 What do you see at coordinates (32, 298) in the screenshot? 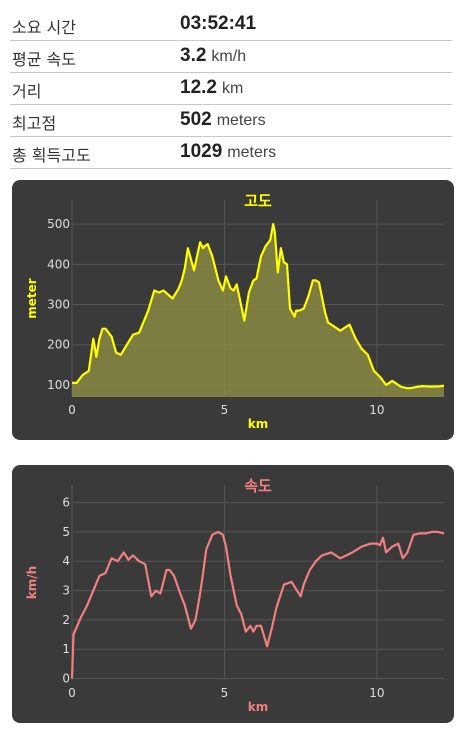
I see `altitude-y-axis-label: meter` at bounding box center [32, 298].